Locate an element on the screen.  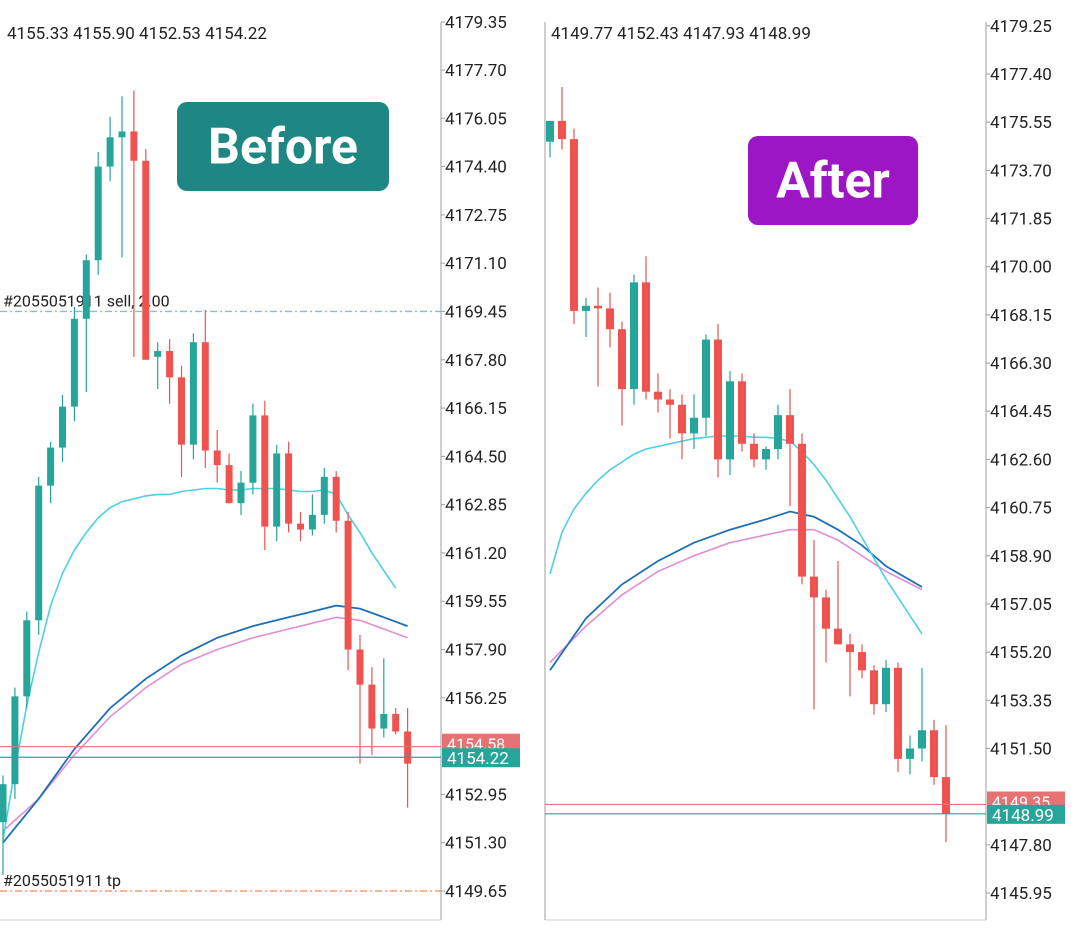
price-tick-label: 4179.25 is located at coordinates (1021, 27).